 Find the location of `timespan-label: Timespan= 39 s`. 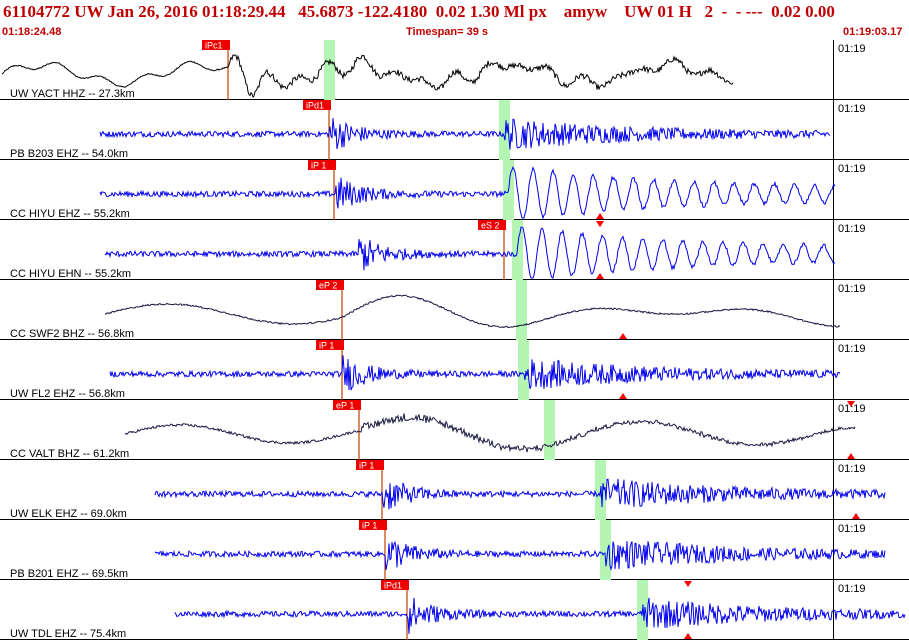

timespan-label: Timespan= 39 s is located at coordinates (447, 32).